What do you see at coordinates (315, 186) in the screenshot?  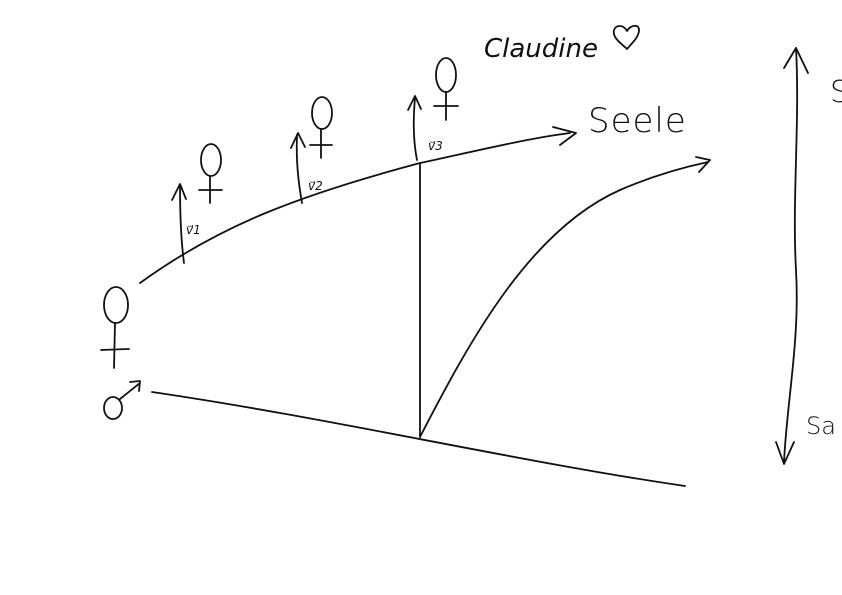 I see `vector-label-2: v⃗2` at bounding box center [315, 186].